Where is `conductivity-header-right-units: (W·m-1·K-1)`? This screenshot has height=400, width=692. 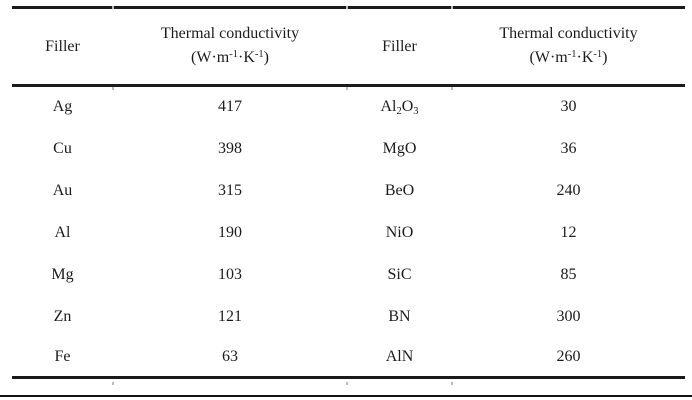 conductivity-header-right-units: (W·m-1·K-1) is located at coordinates (568, 57).